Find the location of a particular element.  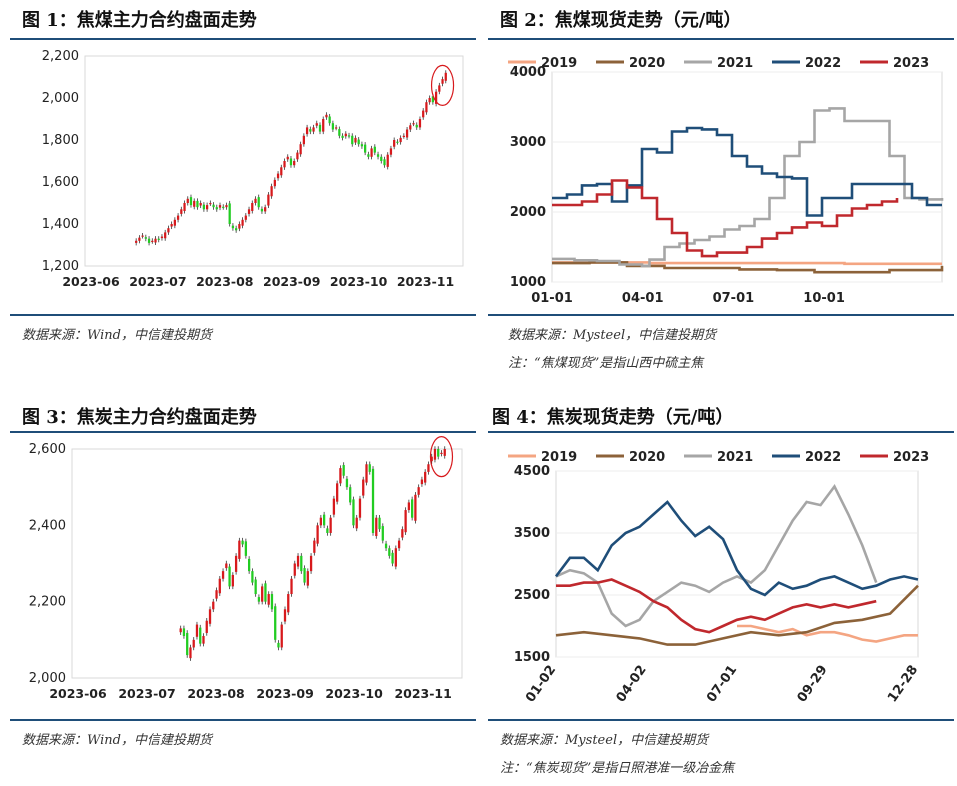

y-tick-label: 2000 is located at coordinates (528, 212).